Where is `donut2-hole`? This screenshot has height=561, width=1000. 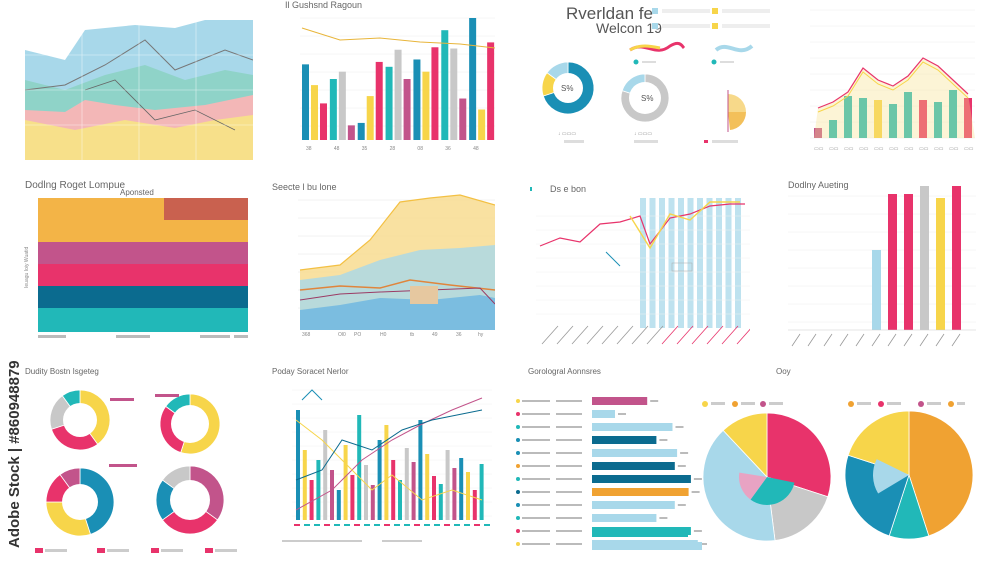
donut2-hole is located at coordinates (645, 98).